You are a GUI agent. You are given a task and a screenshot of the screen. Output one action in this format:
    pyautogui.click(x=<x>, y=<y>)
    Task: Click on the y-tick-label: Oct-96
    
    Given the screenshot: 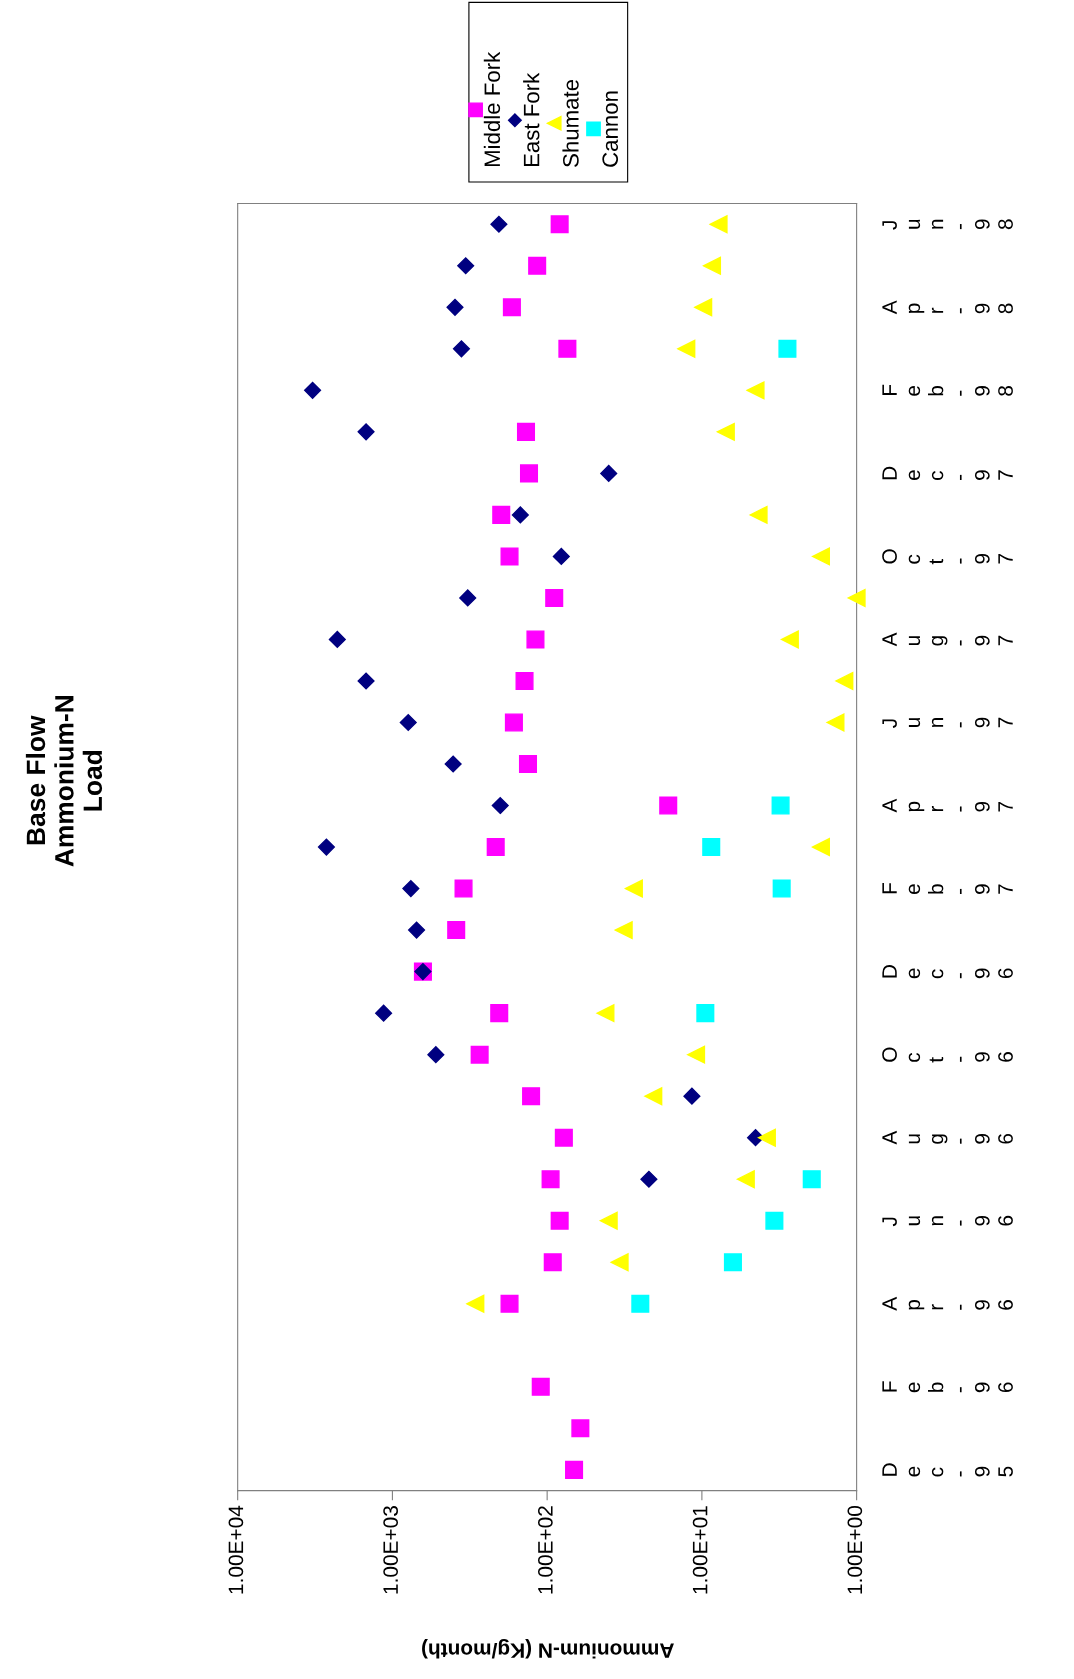 What is the action you would take?
    pyautogui.click(x=947, y=1055)
    